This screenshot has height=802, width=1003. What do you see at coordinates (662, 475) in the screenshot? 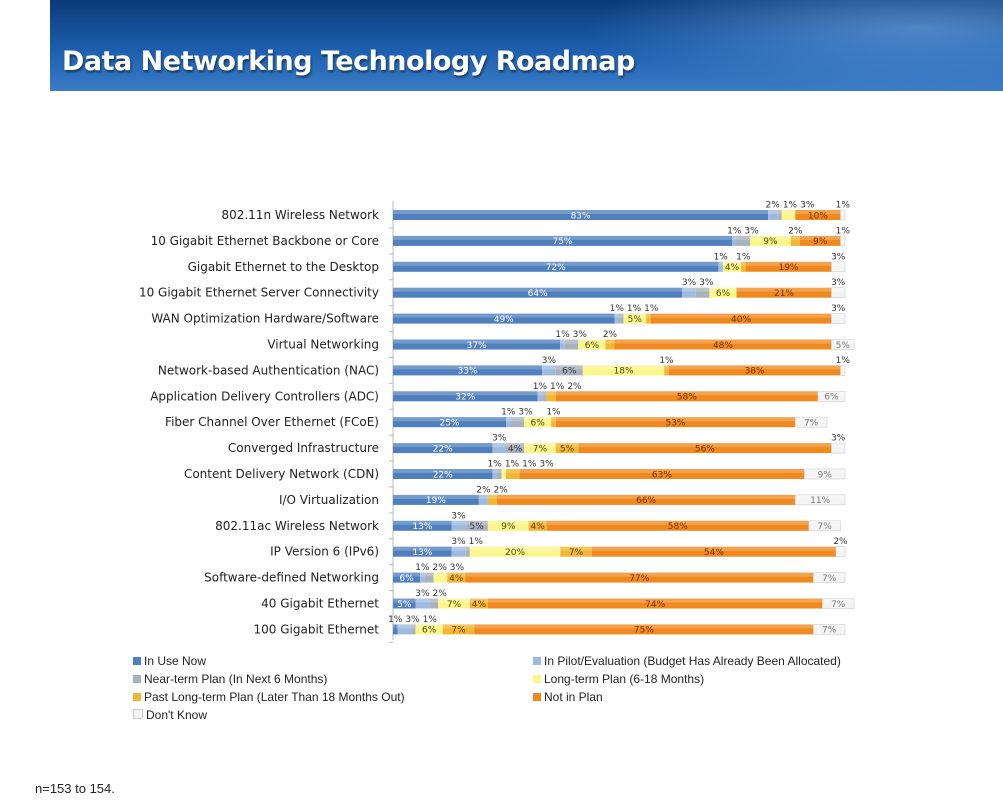
I see `data-label: 63%` at bounding box center [662, 475].